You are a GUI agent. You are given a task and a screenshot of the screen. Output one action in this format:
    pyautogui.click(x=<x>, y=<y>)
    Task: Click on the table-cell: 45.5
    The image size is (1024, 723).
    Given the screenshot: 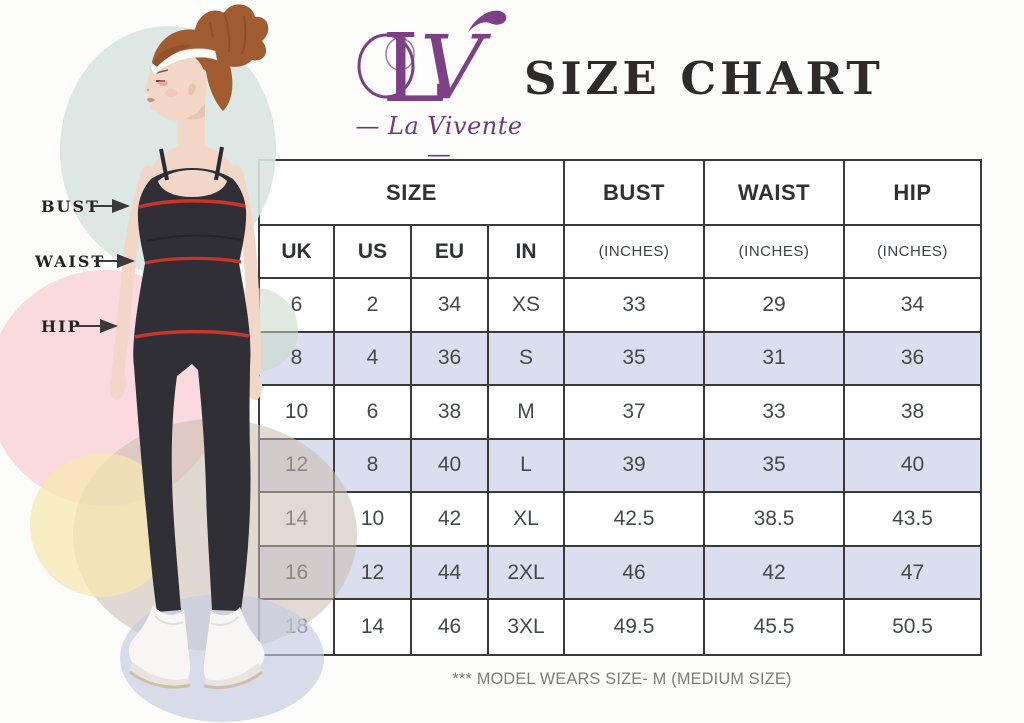 What is the action you would take?
    pyautogui.click(x=775, y=627)
    